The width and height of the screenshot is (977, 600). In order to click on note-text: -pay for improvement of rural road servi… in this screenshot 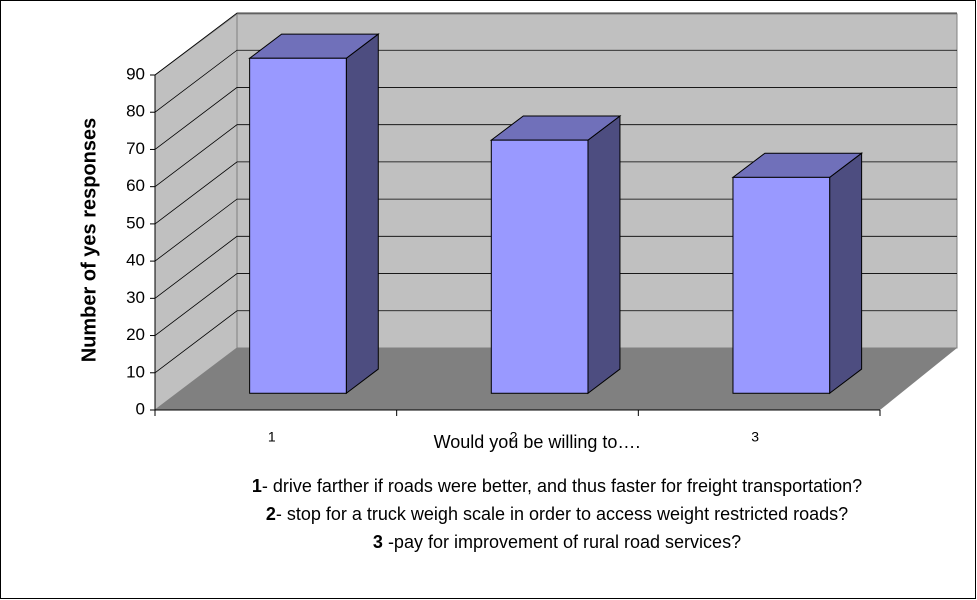, I will do `click(562, 542)`.